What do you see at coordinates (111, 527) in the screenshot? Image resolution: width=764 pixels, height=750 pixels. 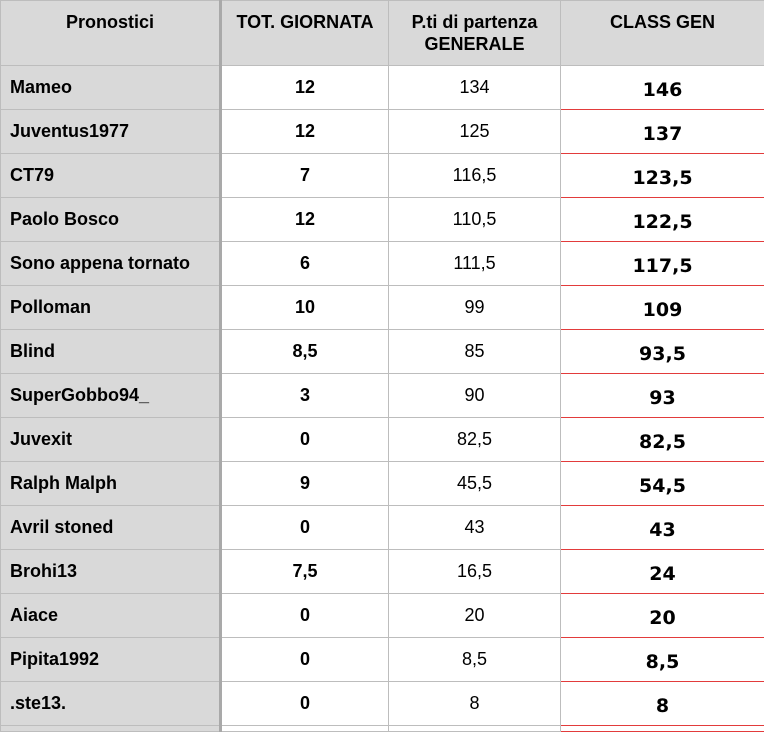 I see `cell-name: Avril stoned` at bounding box center [111, 527].